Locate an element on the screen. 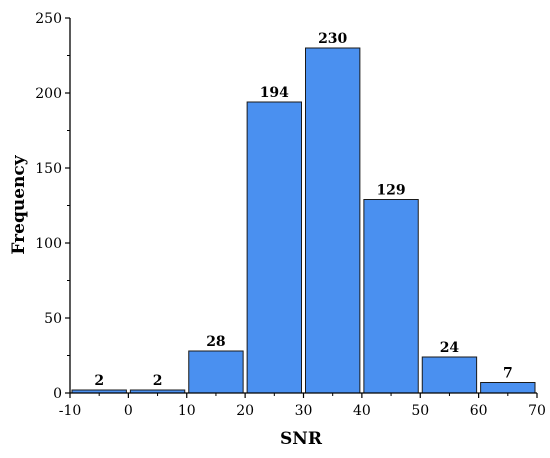 The width and height of the screenshot is (550, 458). y-tick-label: 250 is located at coordinates (48, 19).